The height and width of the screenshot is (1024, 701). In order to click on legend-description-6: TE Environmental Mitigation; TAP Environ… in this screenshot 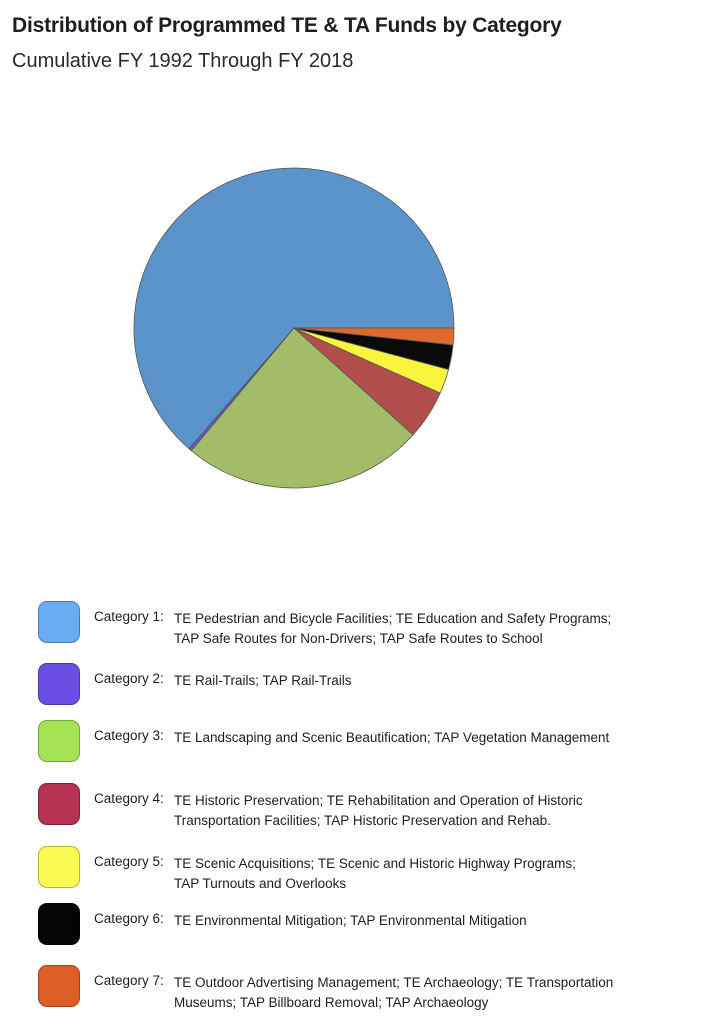, I will do `click(350, 921)`.